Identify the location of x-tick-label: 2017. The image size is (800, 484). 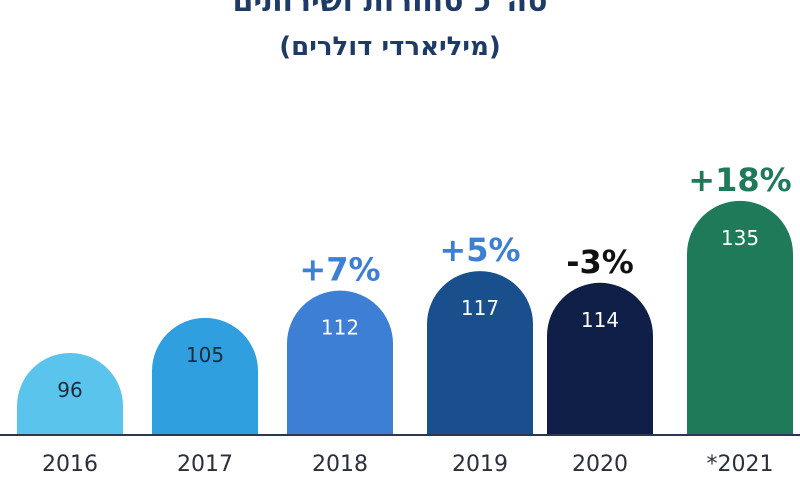
(205, 464).